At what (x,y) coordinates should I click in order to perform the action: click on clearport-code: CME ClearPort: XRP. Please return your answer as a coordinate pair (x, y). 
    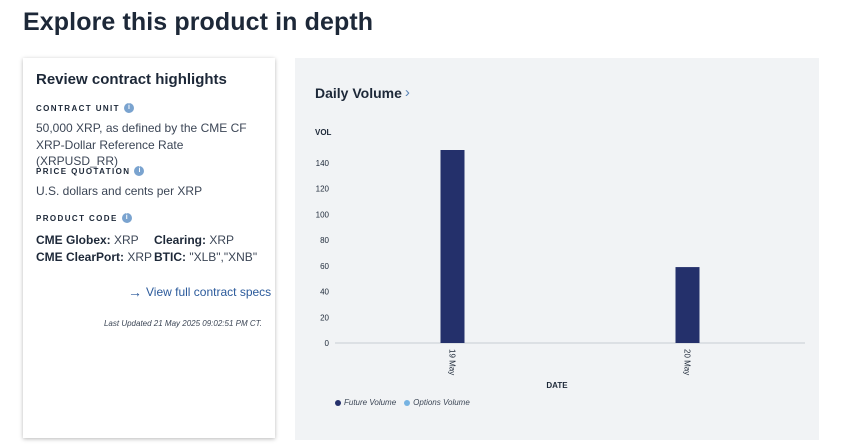
    Looking at the image, I should click on (95, 257).